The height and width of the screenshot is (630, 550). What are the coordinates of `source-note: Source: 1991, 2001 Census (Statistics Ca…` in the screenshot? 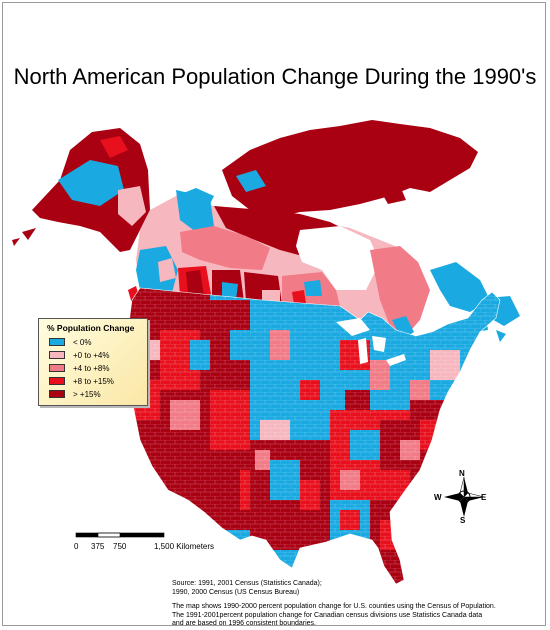 It's located at (352, 604).